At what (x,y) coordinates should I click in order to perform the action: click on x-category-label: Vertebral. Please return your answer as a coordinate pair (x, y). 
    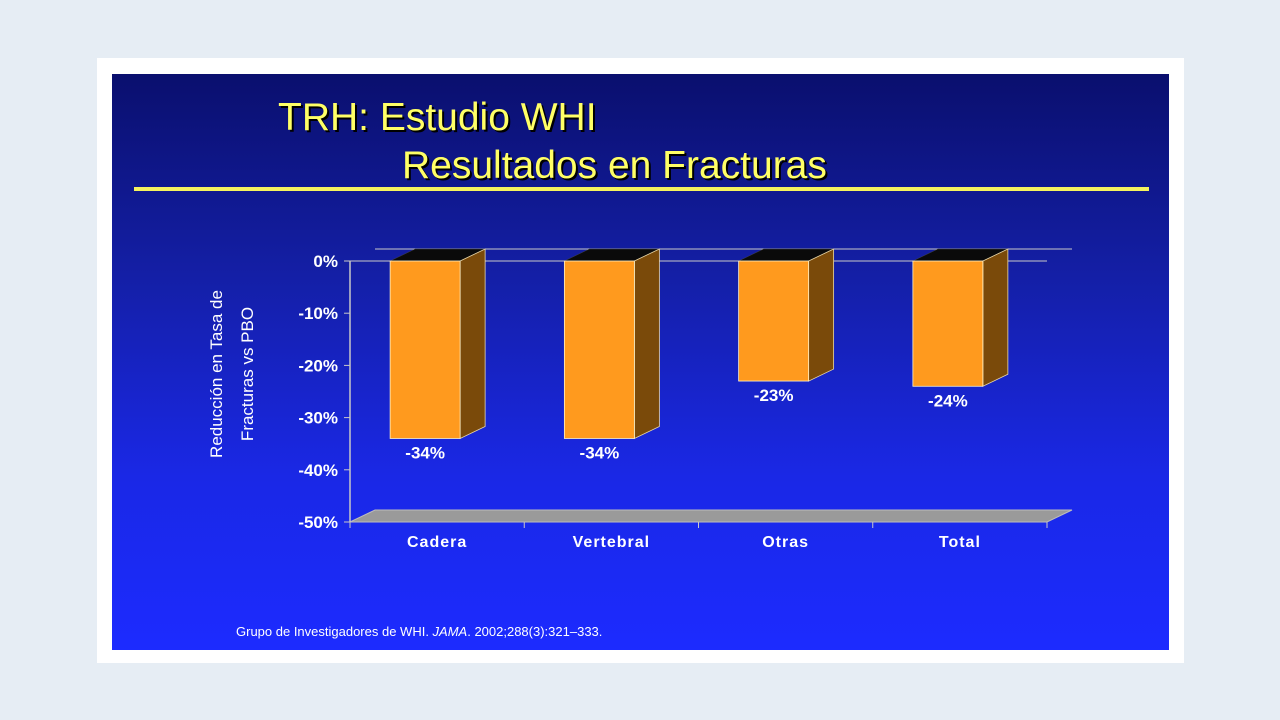
    Looking at the image, I should click on (611, 542).